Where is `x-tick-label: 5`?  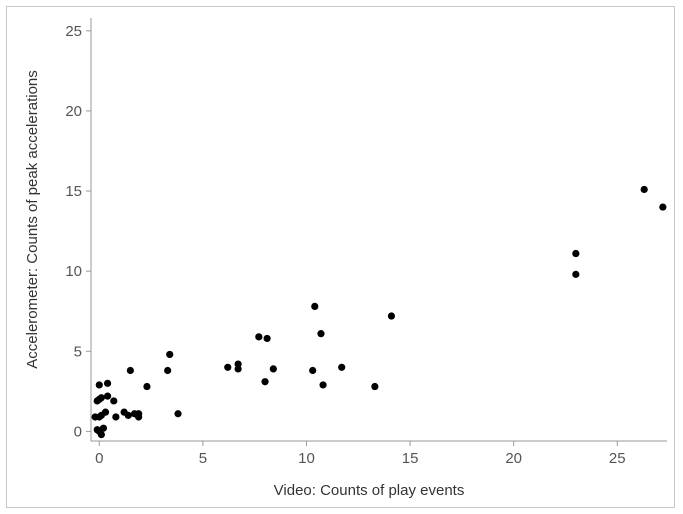 x-tick-label: 5 is located at coordinates (203, 458).